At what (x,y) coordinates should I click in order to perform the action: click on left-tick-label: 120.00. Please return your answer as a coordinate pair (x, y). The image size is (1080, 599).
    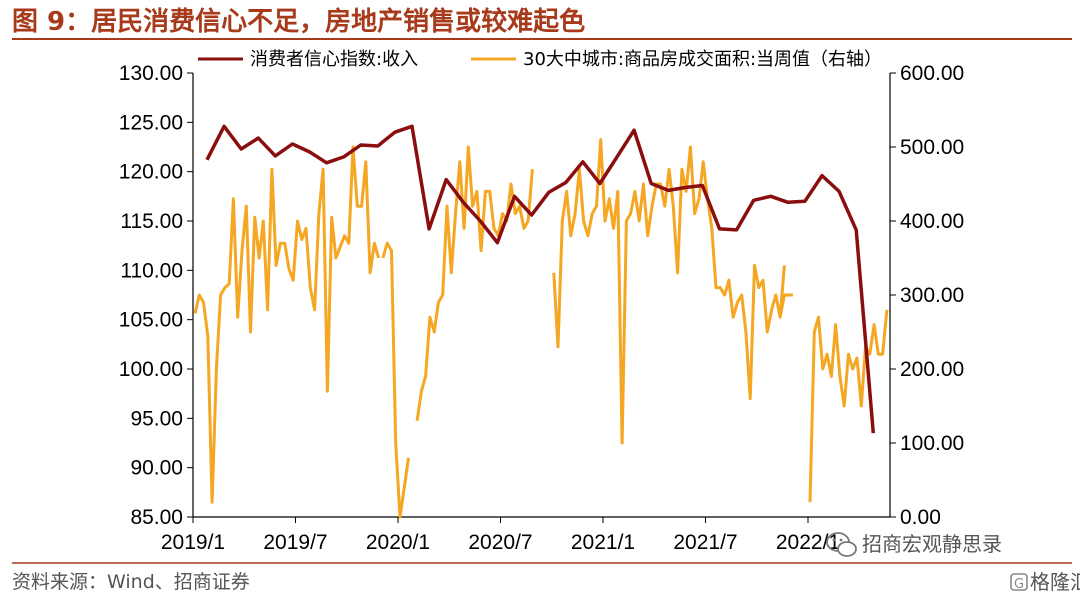
    Looking at the image, I should click on (151, 172).